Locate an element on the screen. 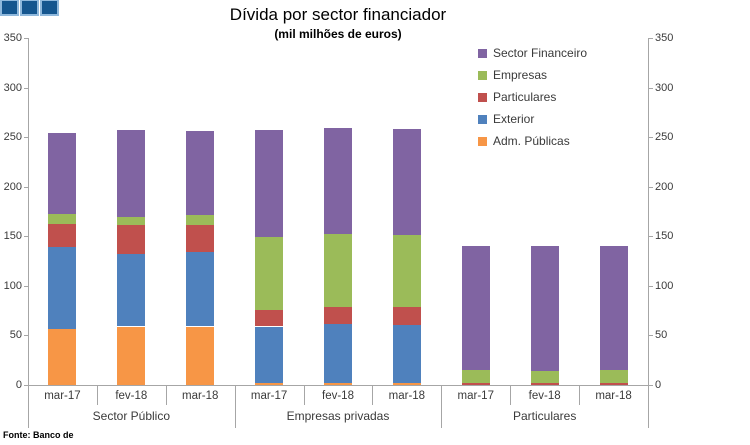 This screenshot has width=750, height=445. chart-title: Dívida por sector financiador is located at coordinates (338, 14).